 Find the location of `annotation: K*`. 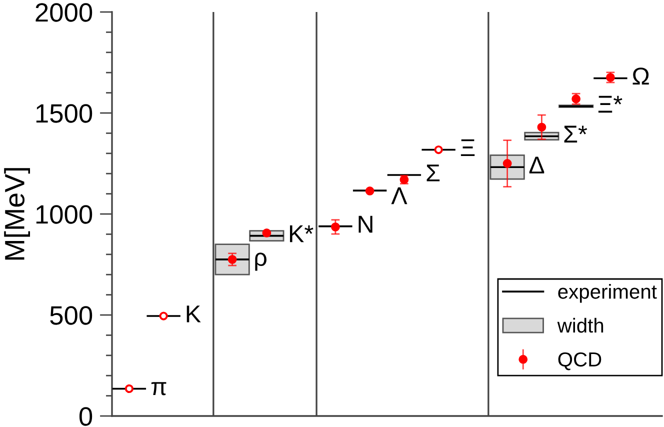

annotation: K* is located at coordinates (302, 233).